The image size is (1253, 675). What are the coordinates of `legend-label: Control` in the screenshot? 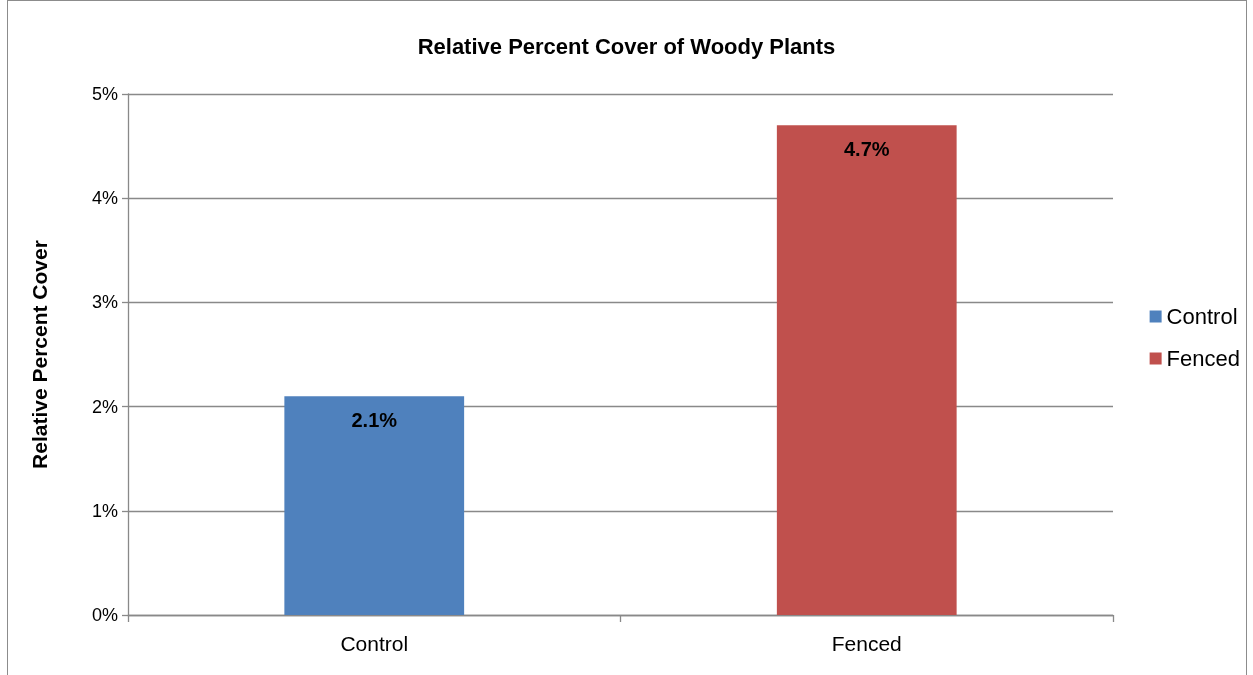 It's located at (1202, 316).